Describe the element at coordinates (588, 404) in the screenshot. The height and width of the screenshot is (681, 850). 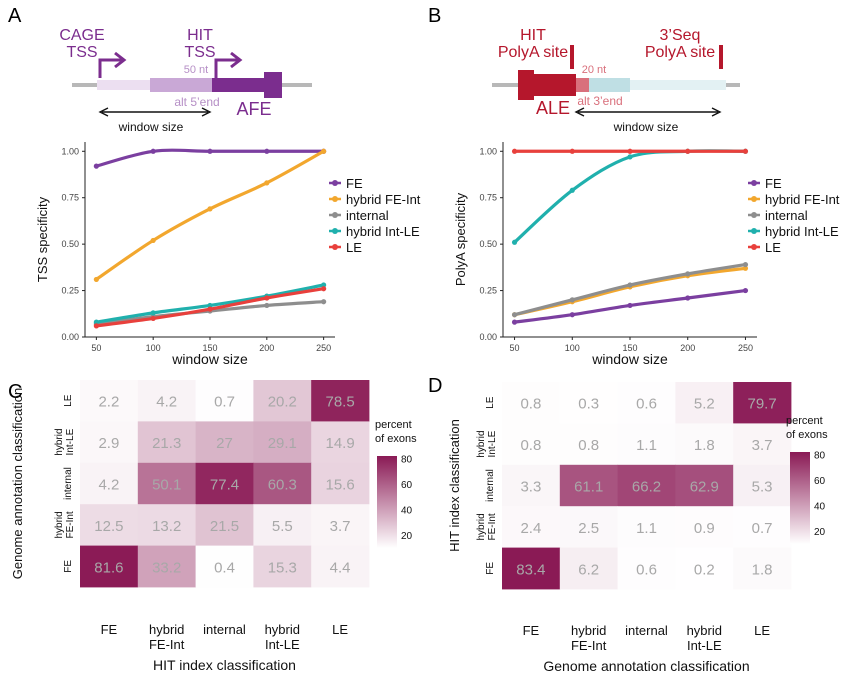
I see `cell-value-label: 0.3` at that location.